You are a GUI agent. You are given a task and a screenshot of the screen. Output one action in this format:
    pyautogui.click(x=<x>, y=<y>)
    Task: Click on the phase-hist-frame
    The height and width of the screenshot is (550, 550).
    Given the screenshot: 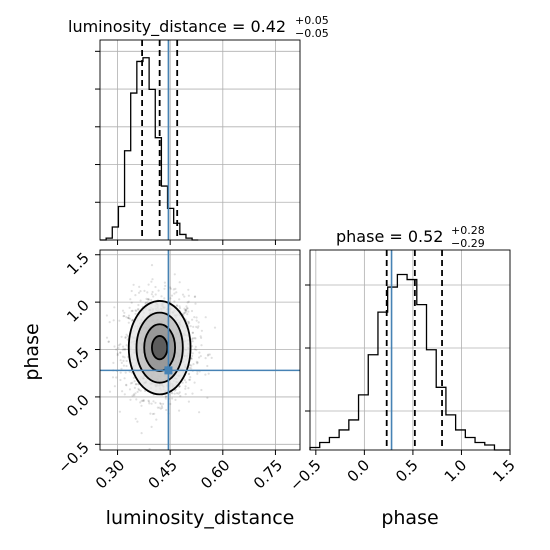 What is the action you would take?
    pyautogui.click(x=410, y=350)
    